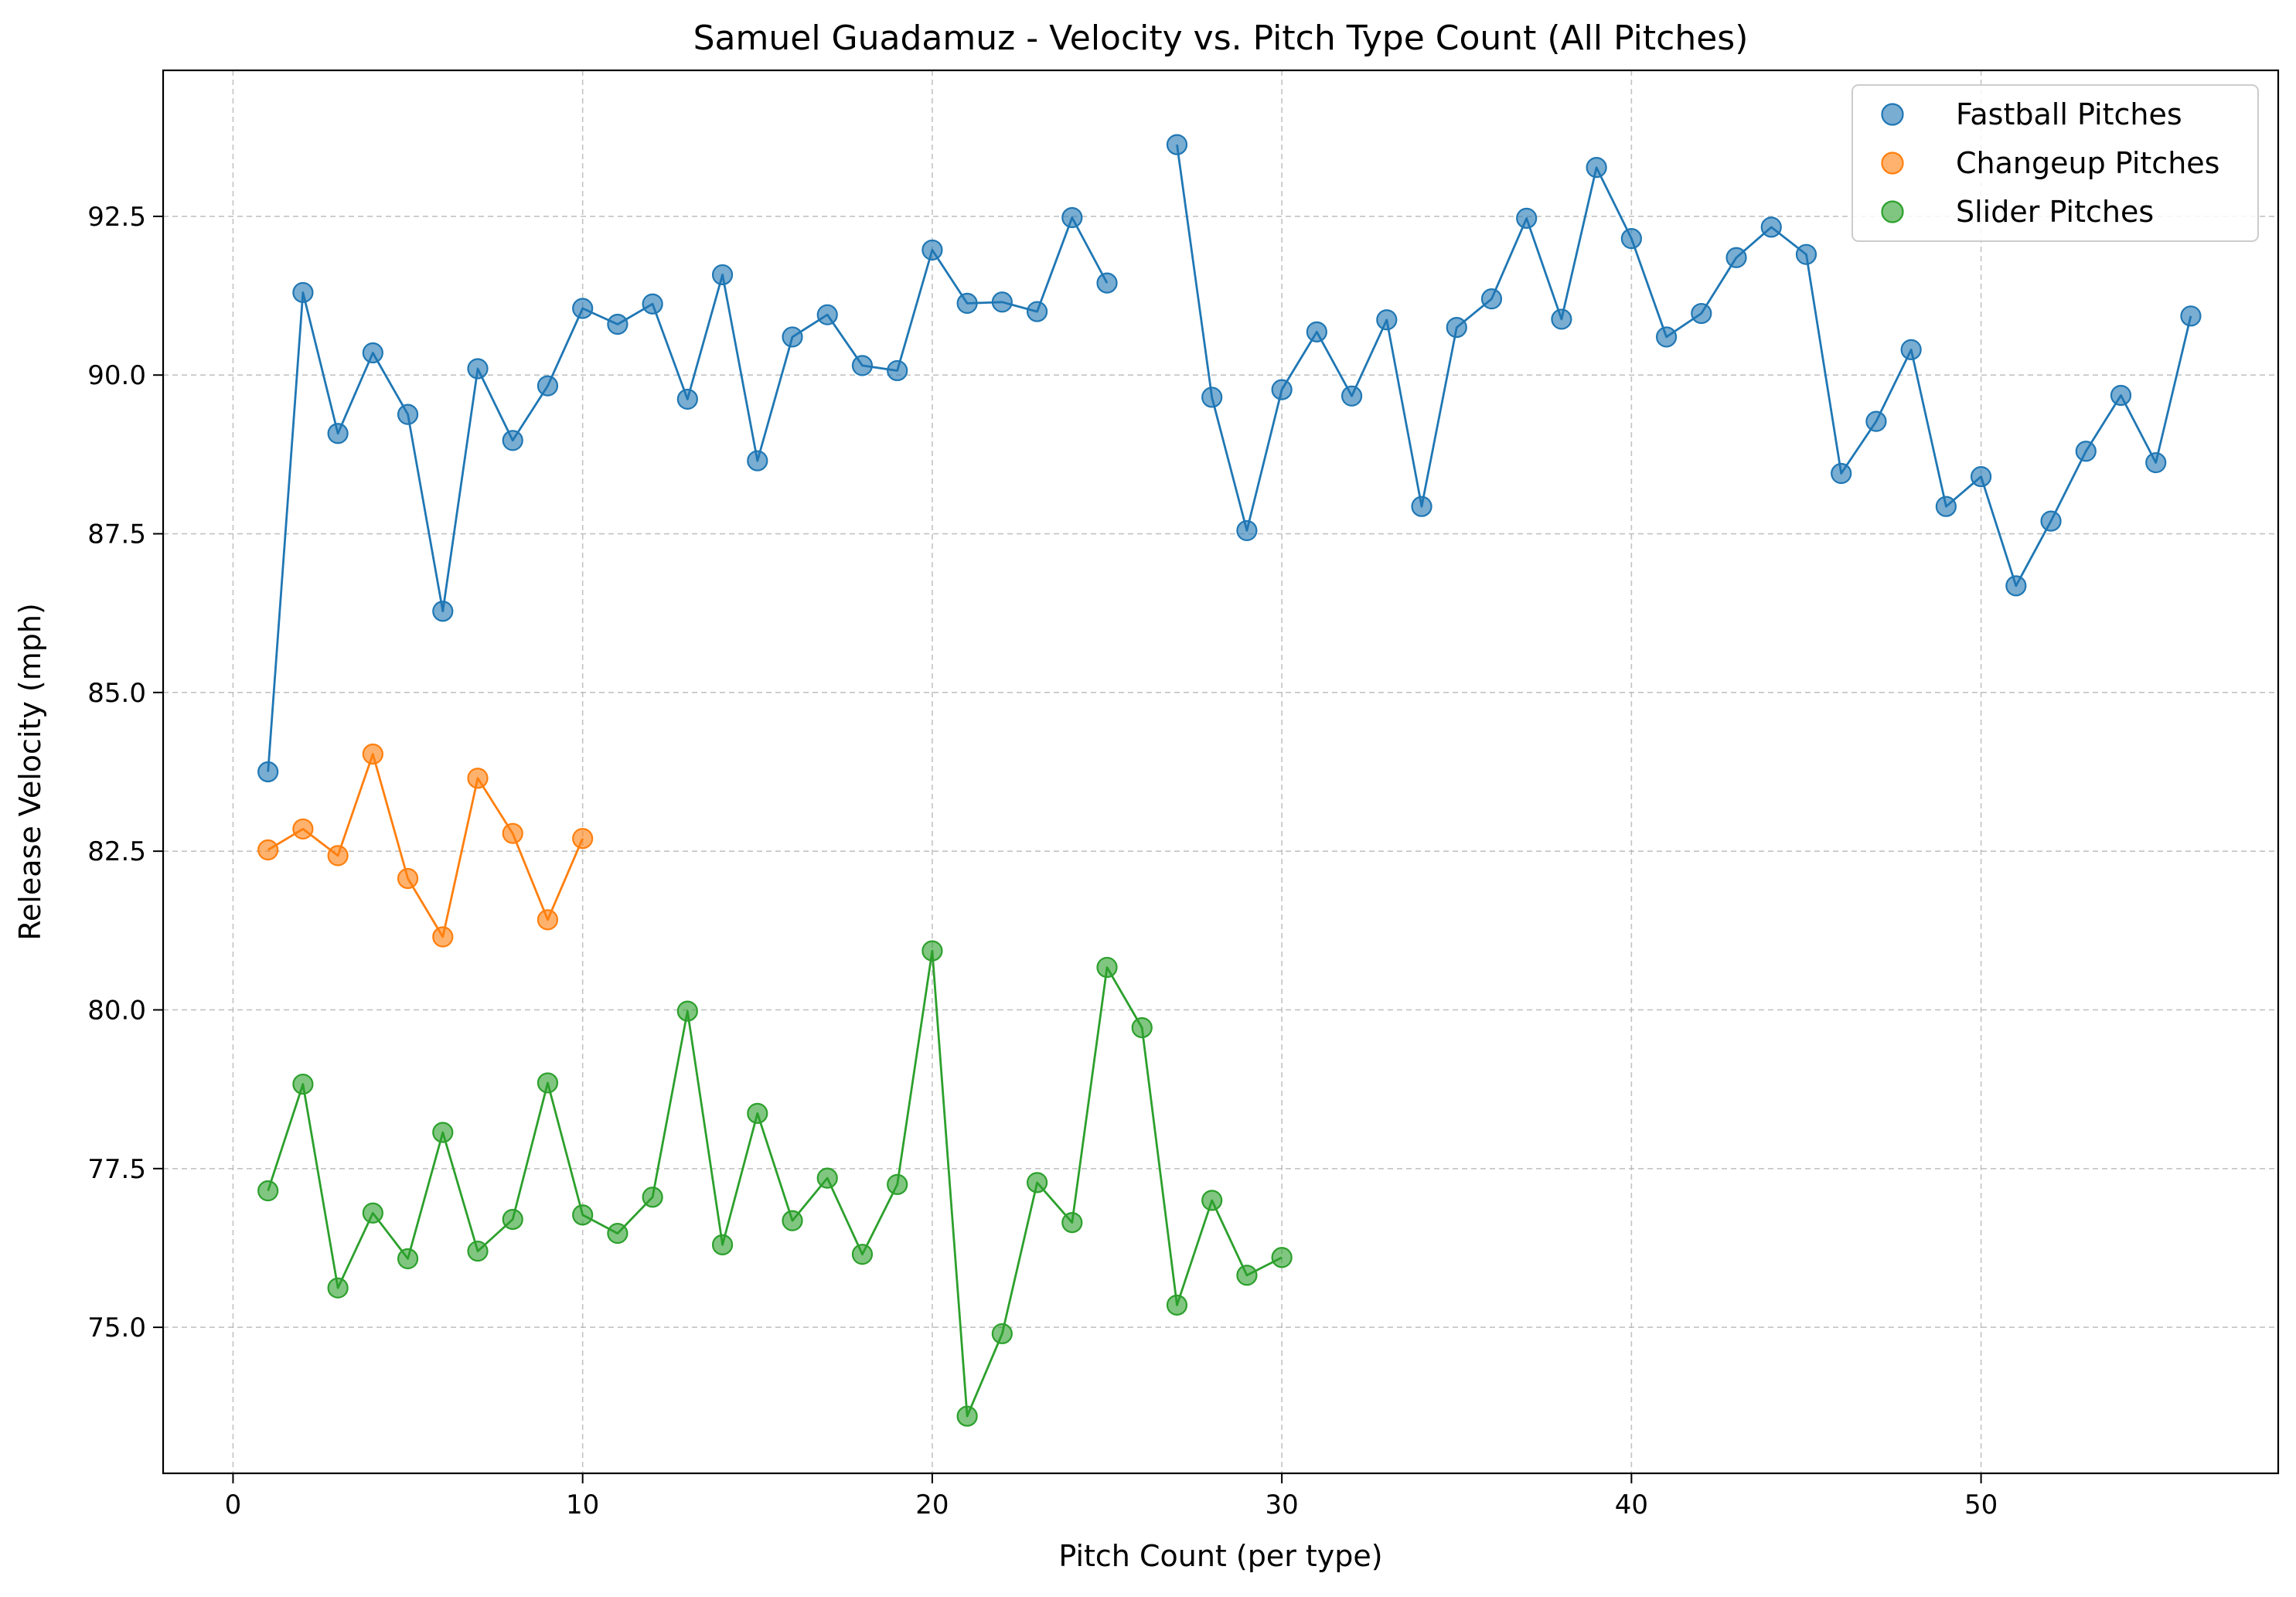 The width and height of the screenshot is (2296, 1597). I want to click on x-tick-label: 40, so click(1631, 1505).